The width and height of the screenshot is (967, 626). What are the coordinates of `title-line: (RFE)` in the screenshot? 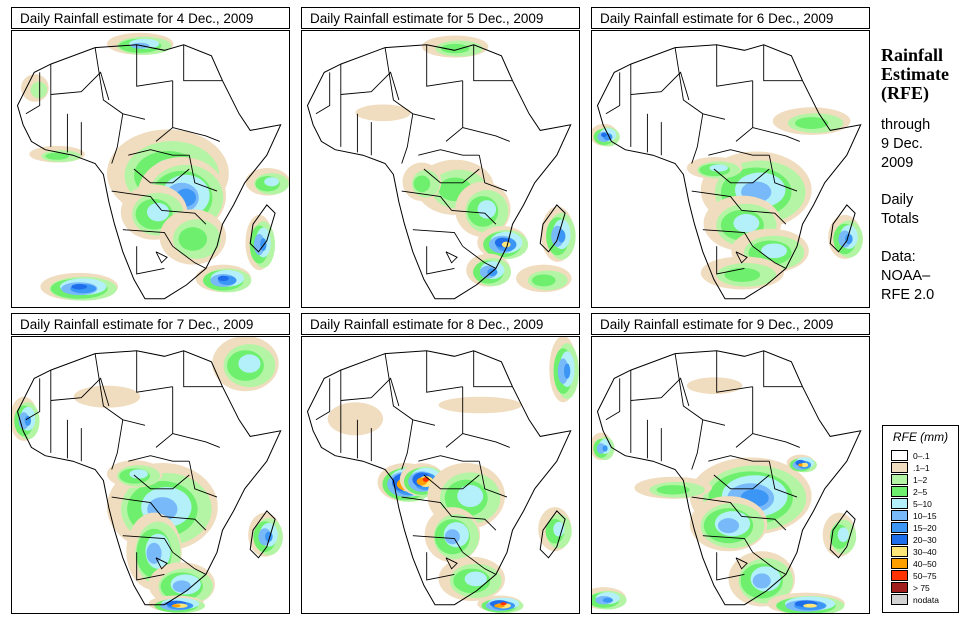 It's located at (905, 93).